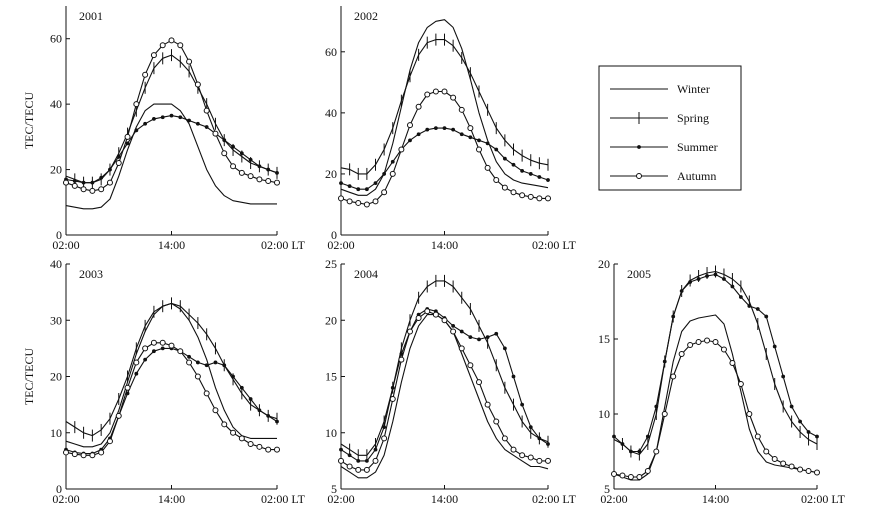  What do you see at coordinates (29, 121) in the screenshot?
I see `y-axis-title: TEC/TECU` at bounding box center [29, 121].